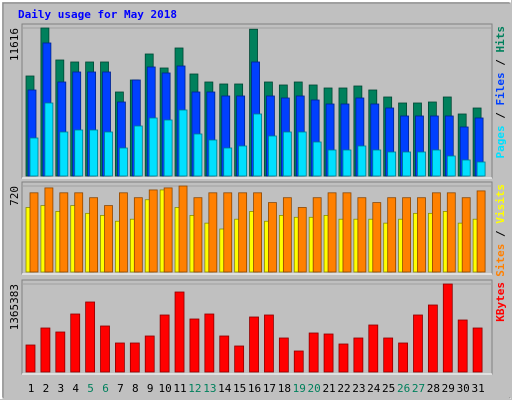 This screenshot has width=512, height=400. What do you see at coordinates (500, 39) in the screenshot?
I see `legend-entry: Hits` at bounding box center [500, 39].